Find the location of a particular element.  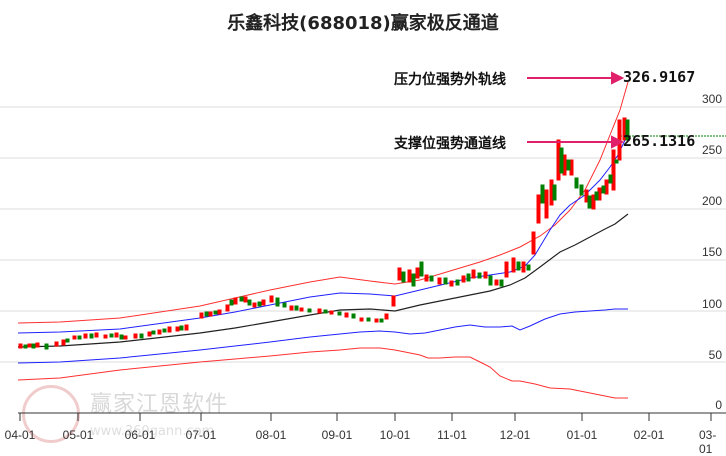

y-tick-300: 300 is located at coordinates (711, 99).